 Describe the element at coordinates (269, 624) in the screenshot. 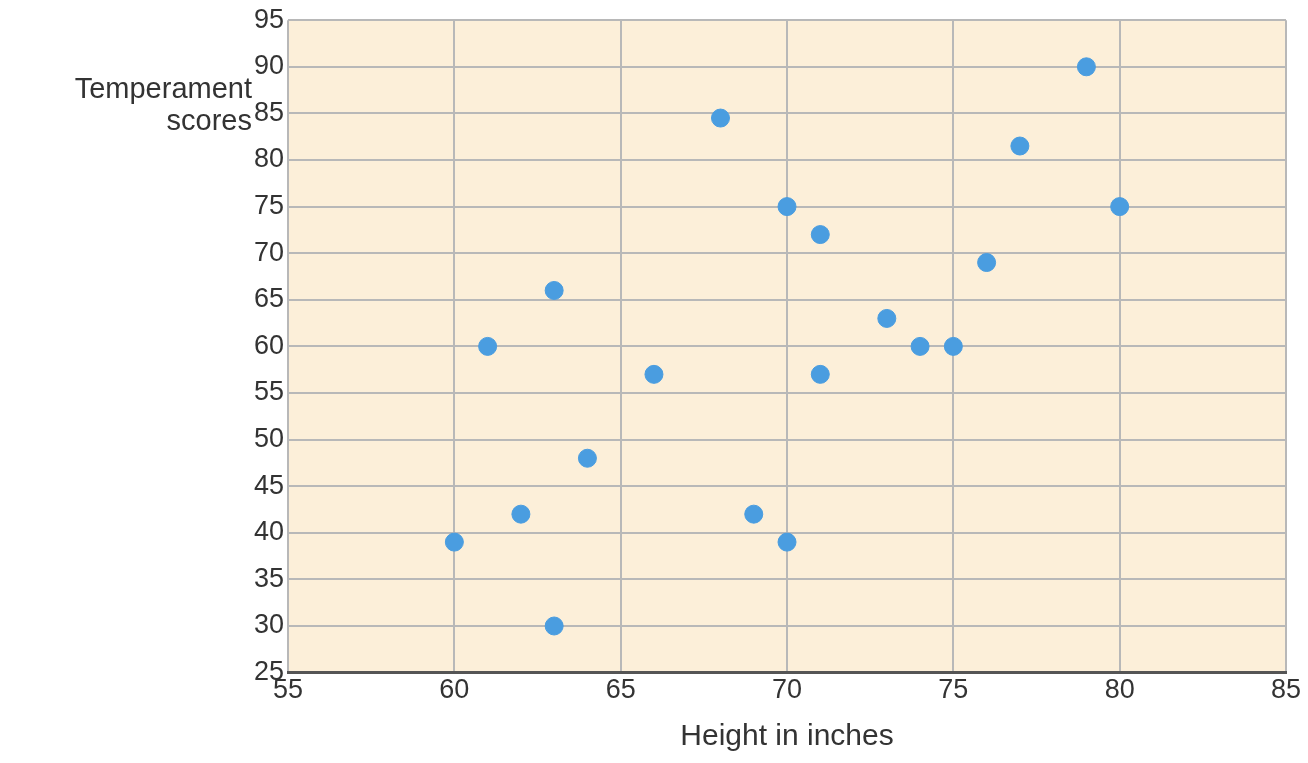

I see `y-tick-label: 30` at that location.